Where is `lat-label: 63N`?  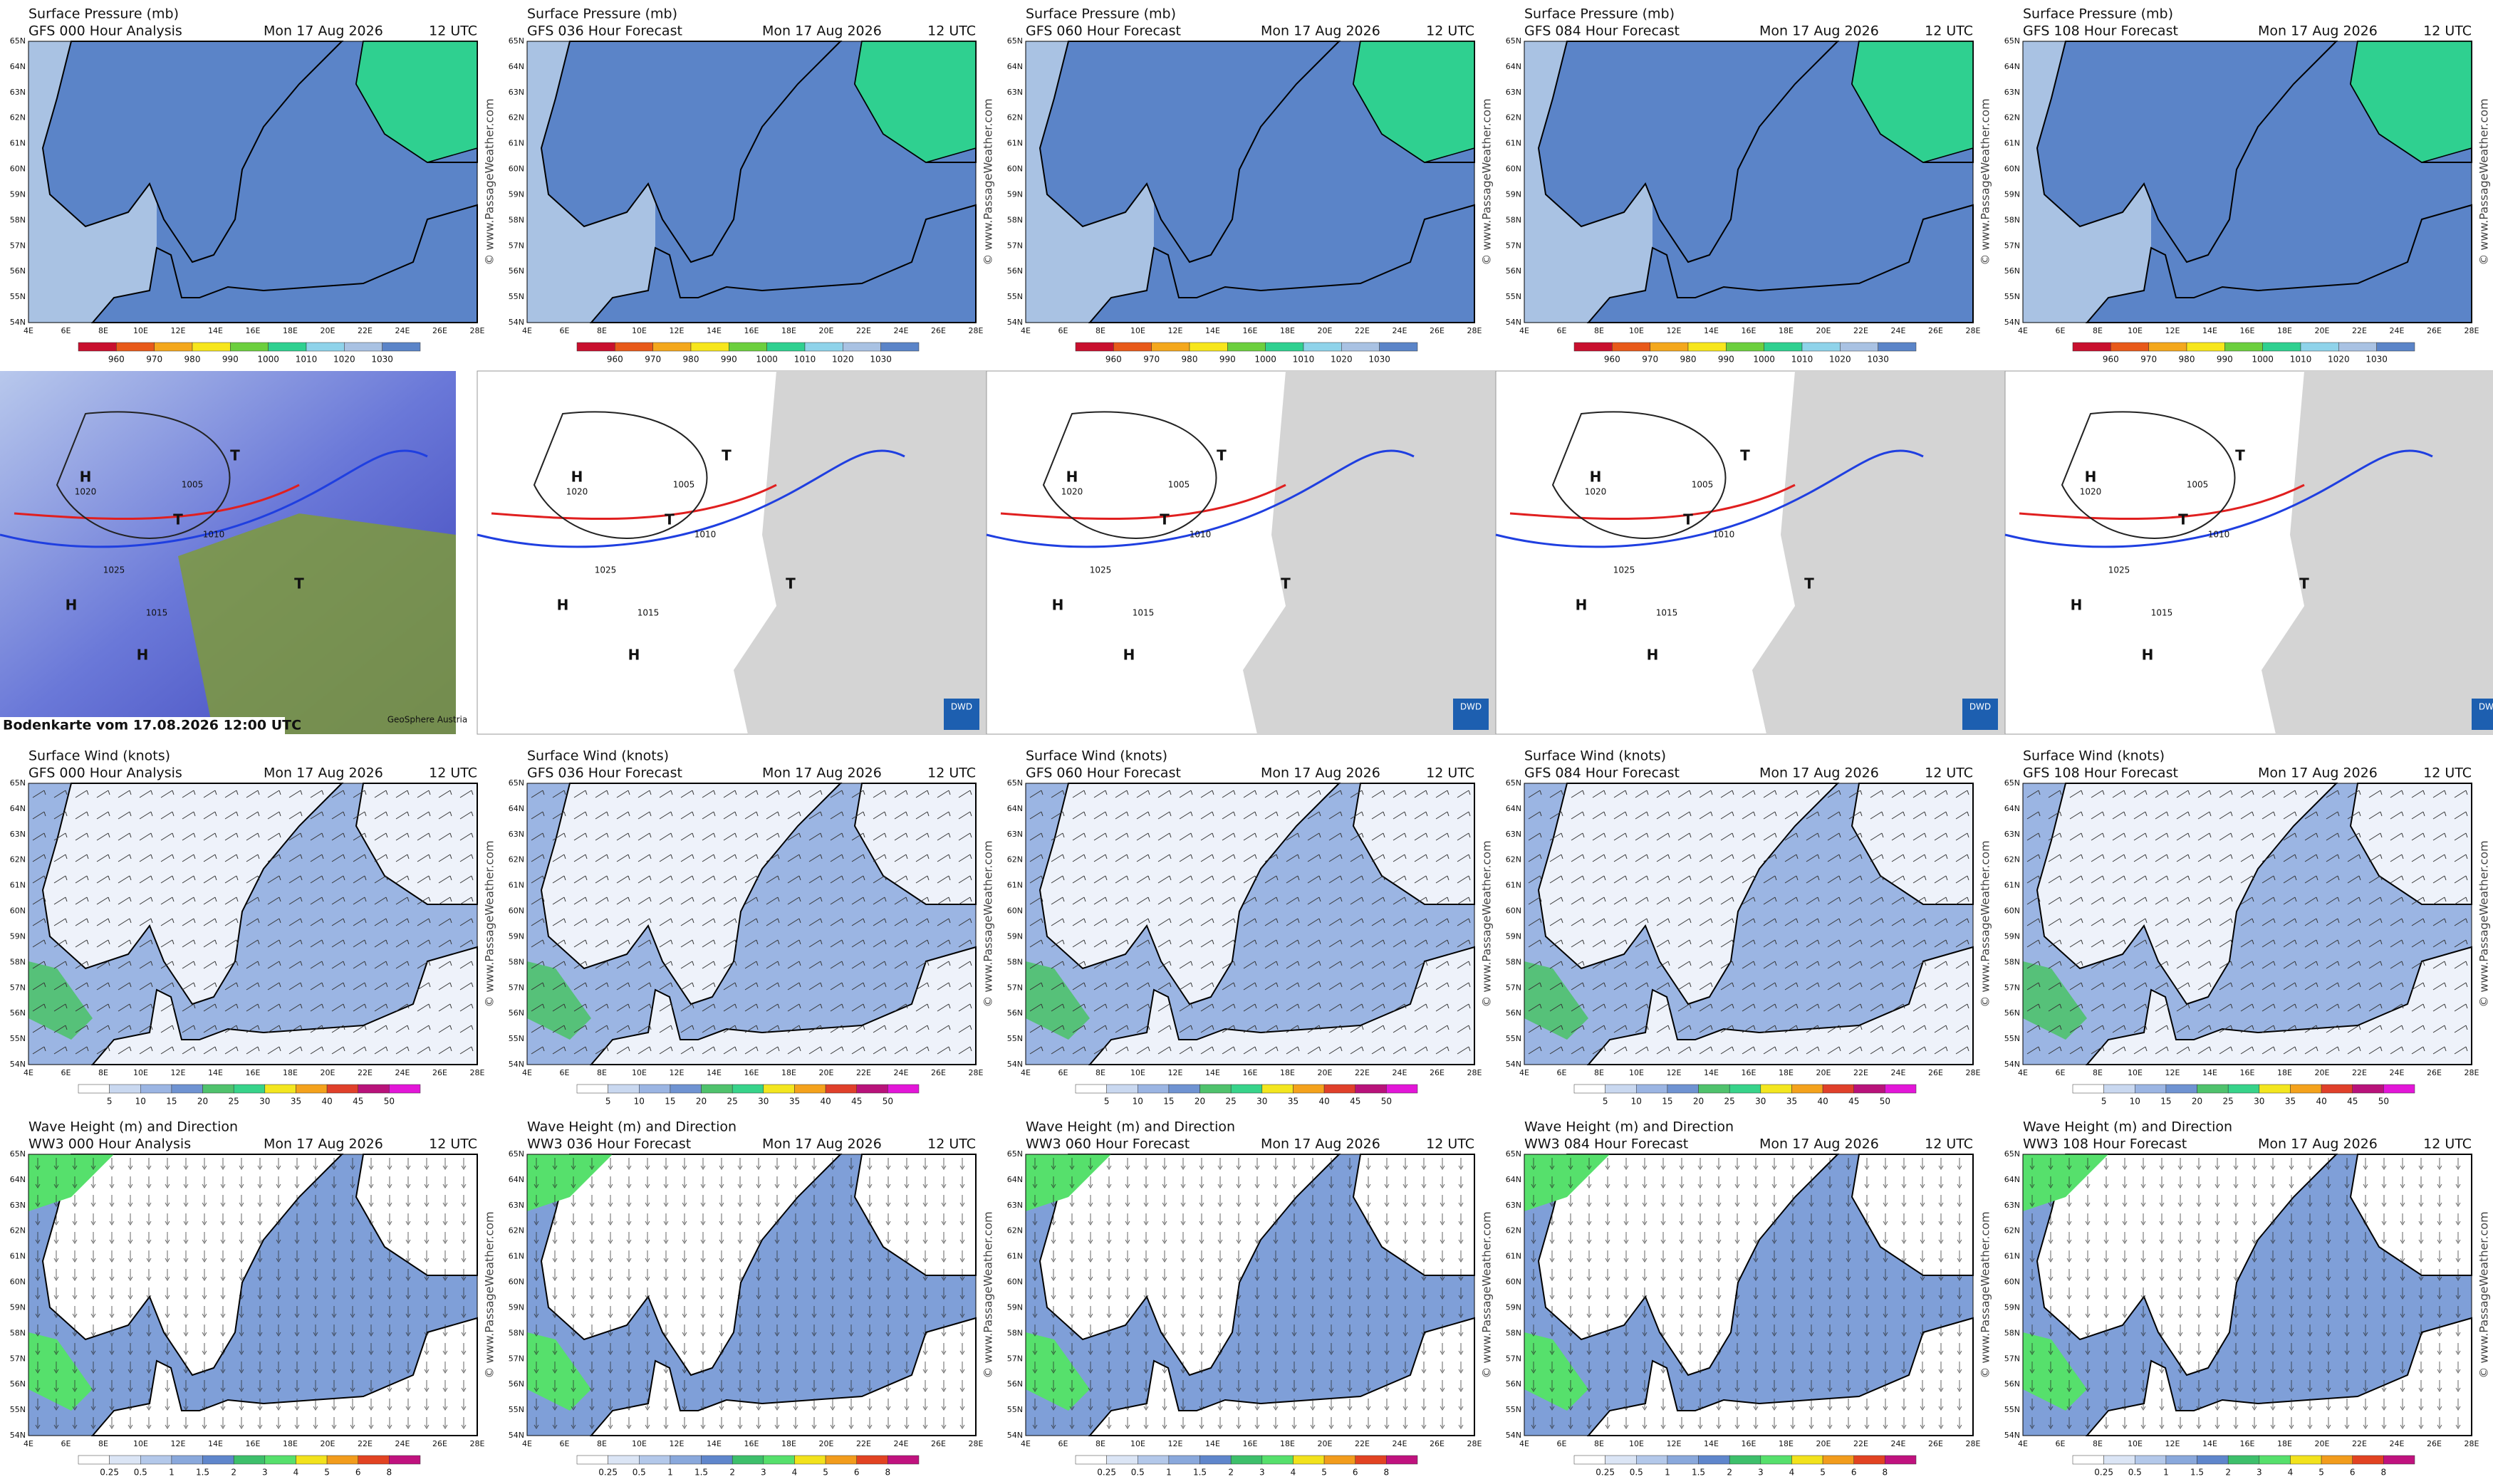
lat-label: 63N is located at coordinates (1015, 1205).